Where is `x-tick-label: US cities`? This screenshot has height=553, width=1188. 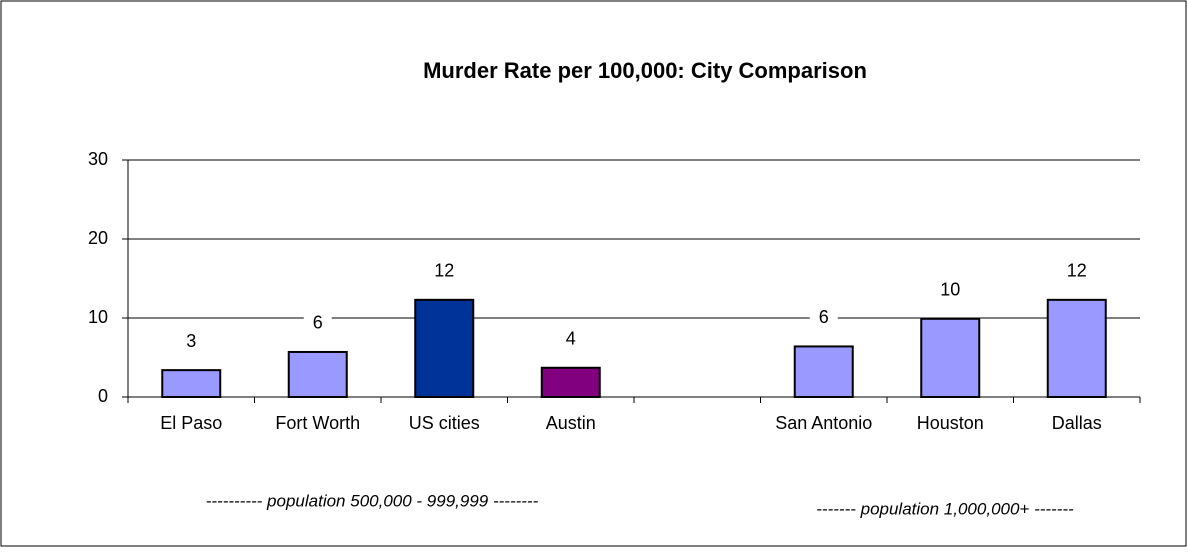
x-tick-label: US cities is located at coordinates (444, 423).